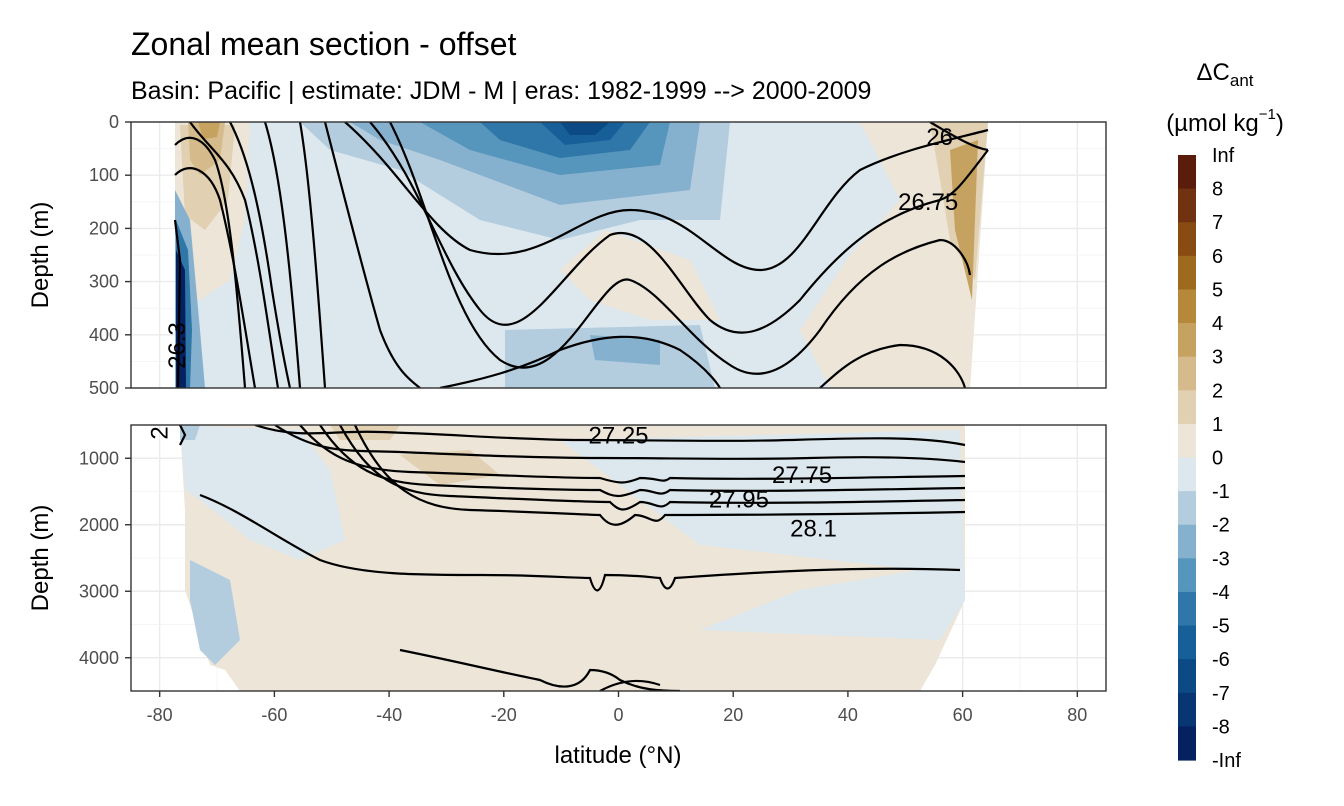  What do you see at coordinates (1221, 694) in the screenshot?
I see `legend-level-label: -7` at bounding box center [1221, 694].